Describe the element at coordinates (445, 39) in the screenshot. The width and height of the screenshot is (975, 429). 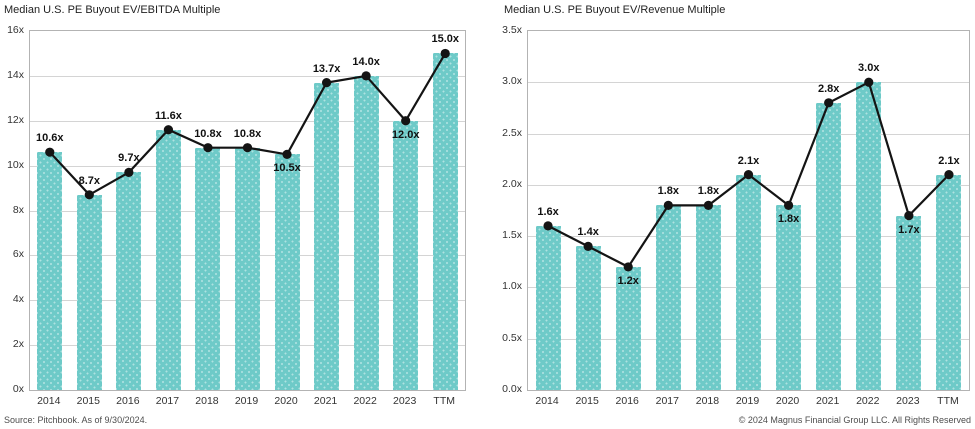
I see `value-label: 15.0x` at that location.